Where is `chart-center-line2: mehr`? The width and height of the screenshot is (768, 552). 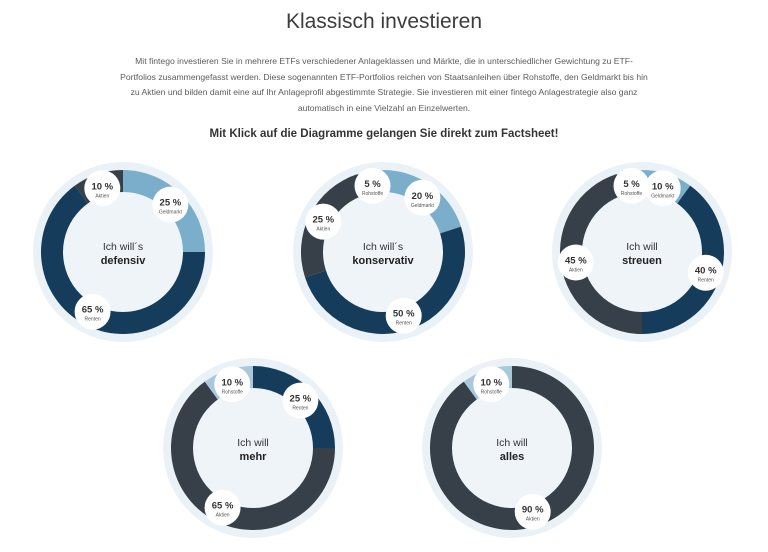 chart-center-line2: mehr is located at coordinates (254, 457).